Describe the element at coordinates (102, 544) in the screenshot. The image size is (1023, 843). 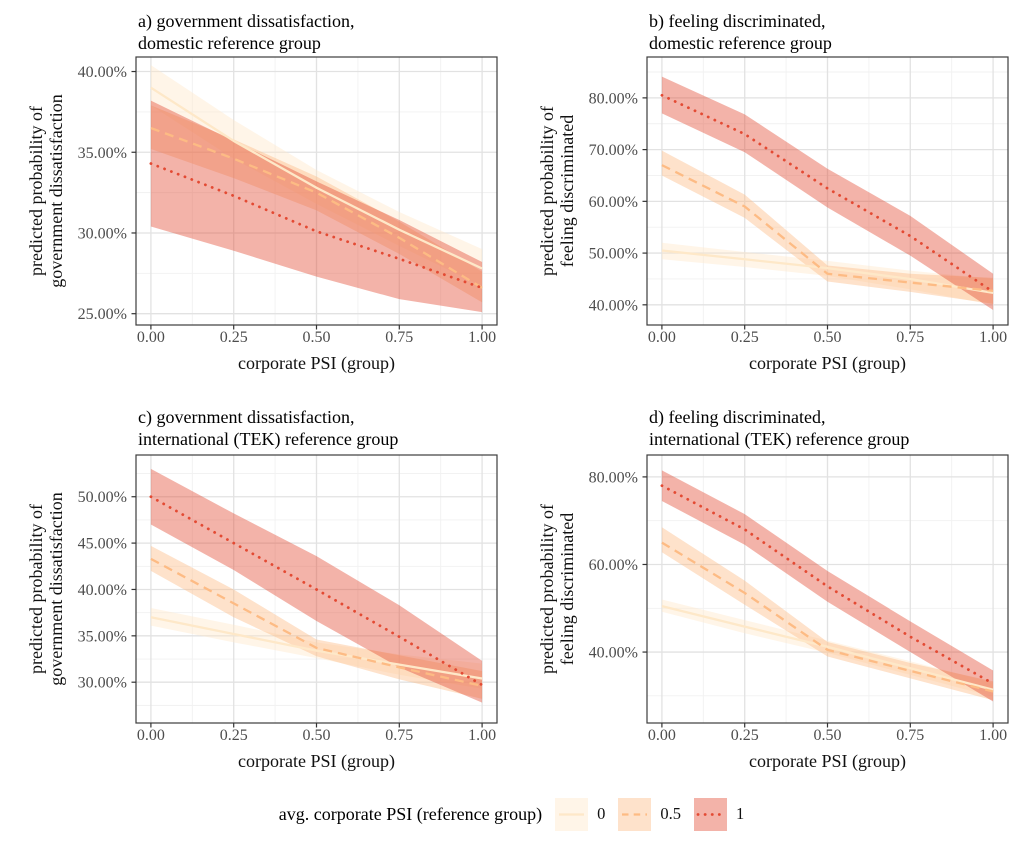
I see `y-tick-label: 45.00%` at that location.